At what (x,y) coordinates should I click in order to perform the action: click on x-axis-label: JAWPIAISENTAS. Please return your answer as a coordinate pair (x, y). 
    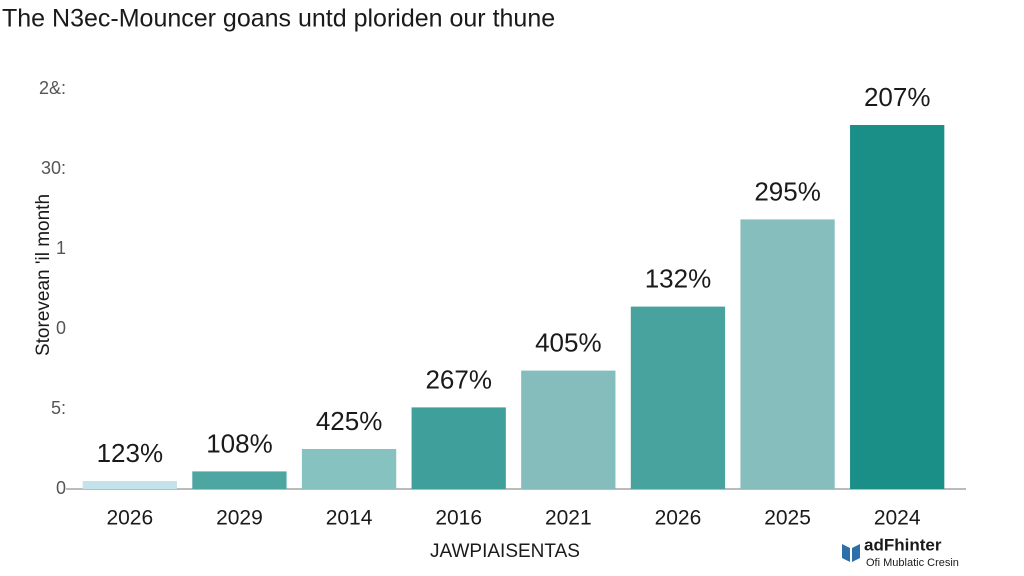
    Looking at the image, I should click on (505, 551).